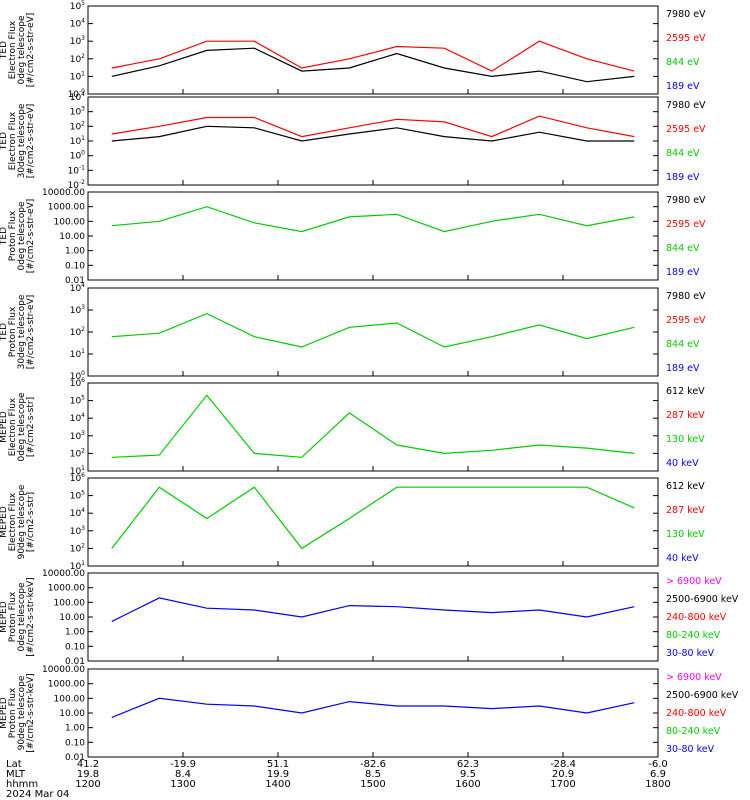 Image resolution: width=750 pixels, height=800 pixels. Describe the element at coordinates (658, 764) in the screenshot. I see `x-tick-lat: -6.0` at that location.